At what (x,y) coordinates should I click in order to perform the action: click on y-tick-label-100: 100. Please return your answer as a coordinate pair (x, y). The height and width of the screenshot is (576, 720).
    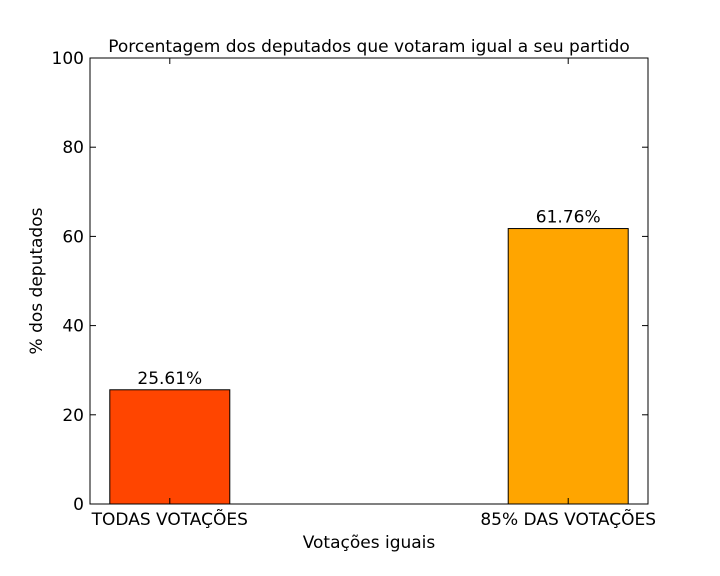
    Looking at the image, I should click on (68, 59).